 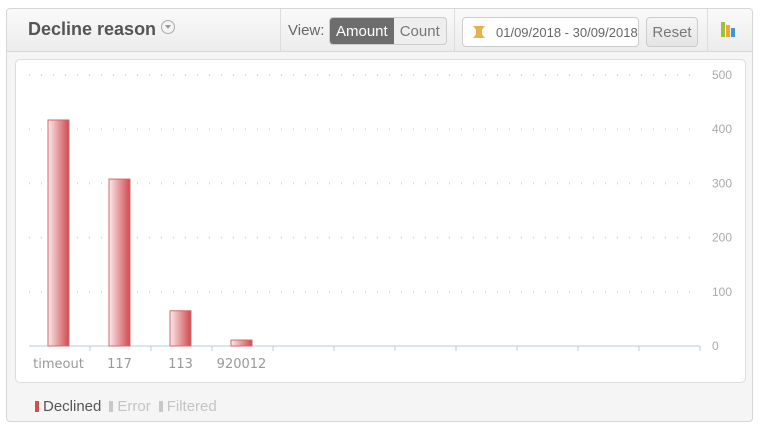 What do you see at coordinates (119, 364) in the screenshot?
I see `x-tick-label: 117` at bounding box center [119, 364].